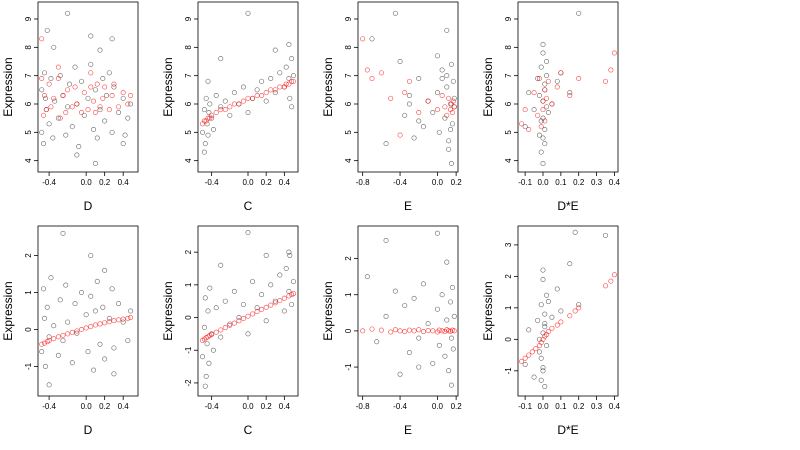 The width and height of the screenshot is (800, 450). I want to click on x-axis-label: D, so click(88, 430).